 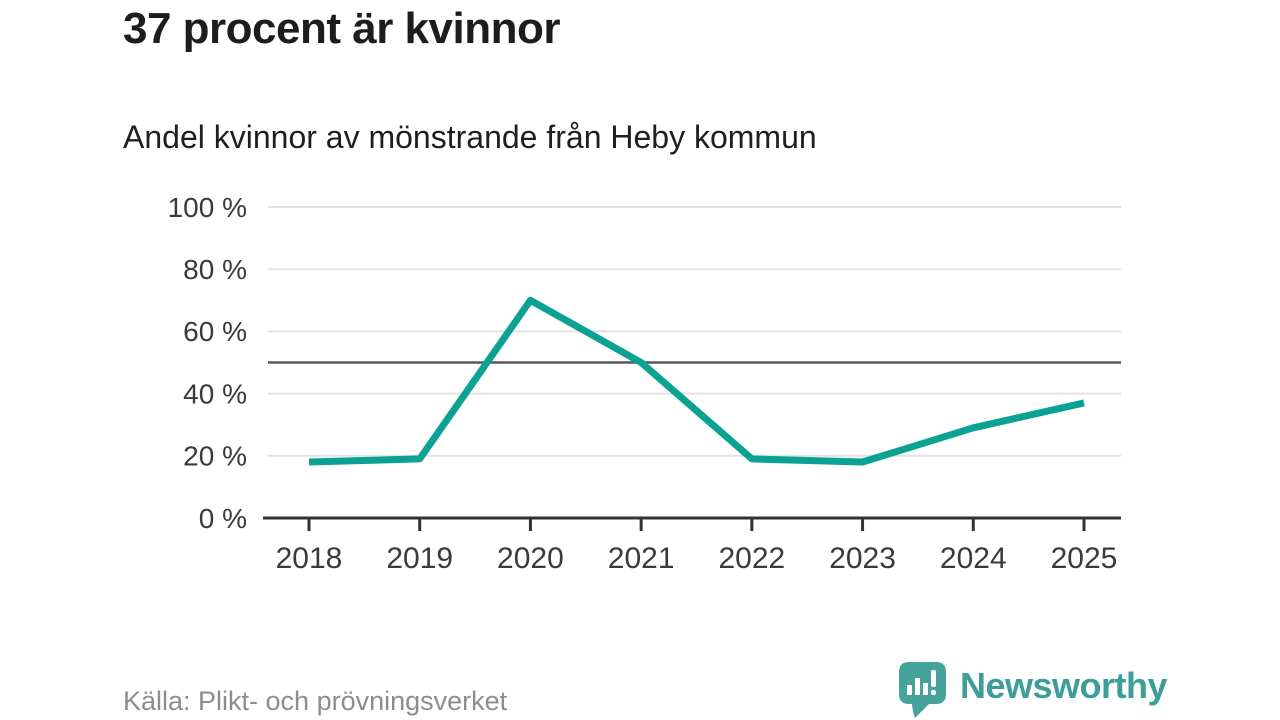 What do you see at coordinates (862, 558) in the screenshot?
I see `x-tick-label: 2023` at bounding box center [862, 558].